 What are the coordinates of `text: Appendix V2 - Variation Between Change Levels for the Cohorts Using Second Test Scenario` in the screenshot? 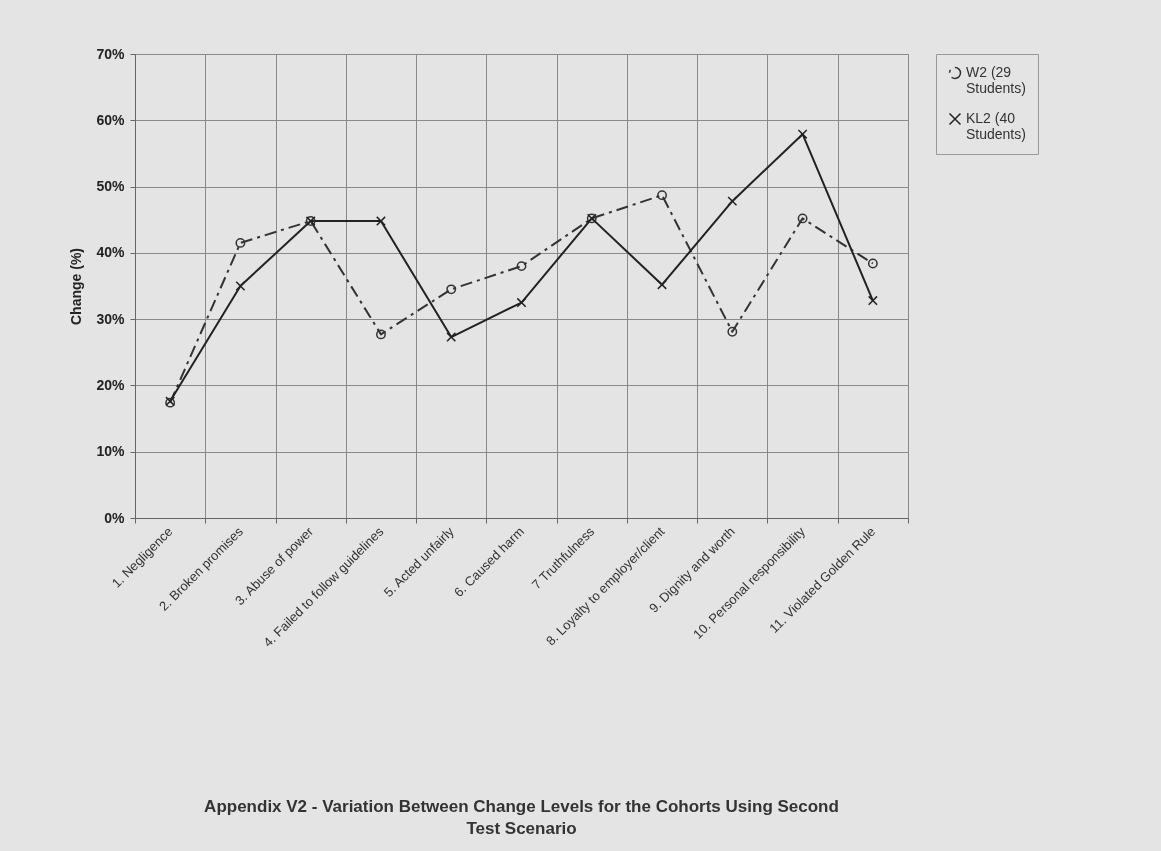 It's located at (521, 818).